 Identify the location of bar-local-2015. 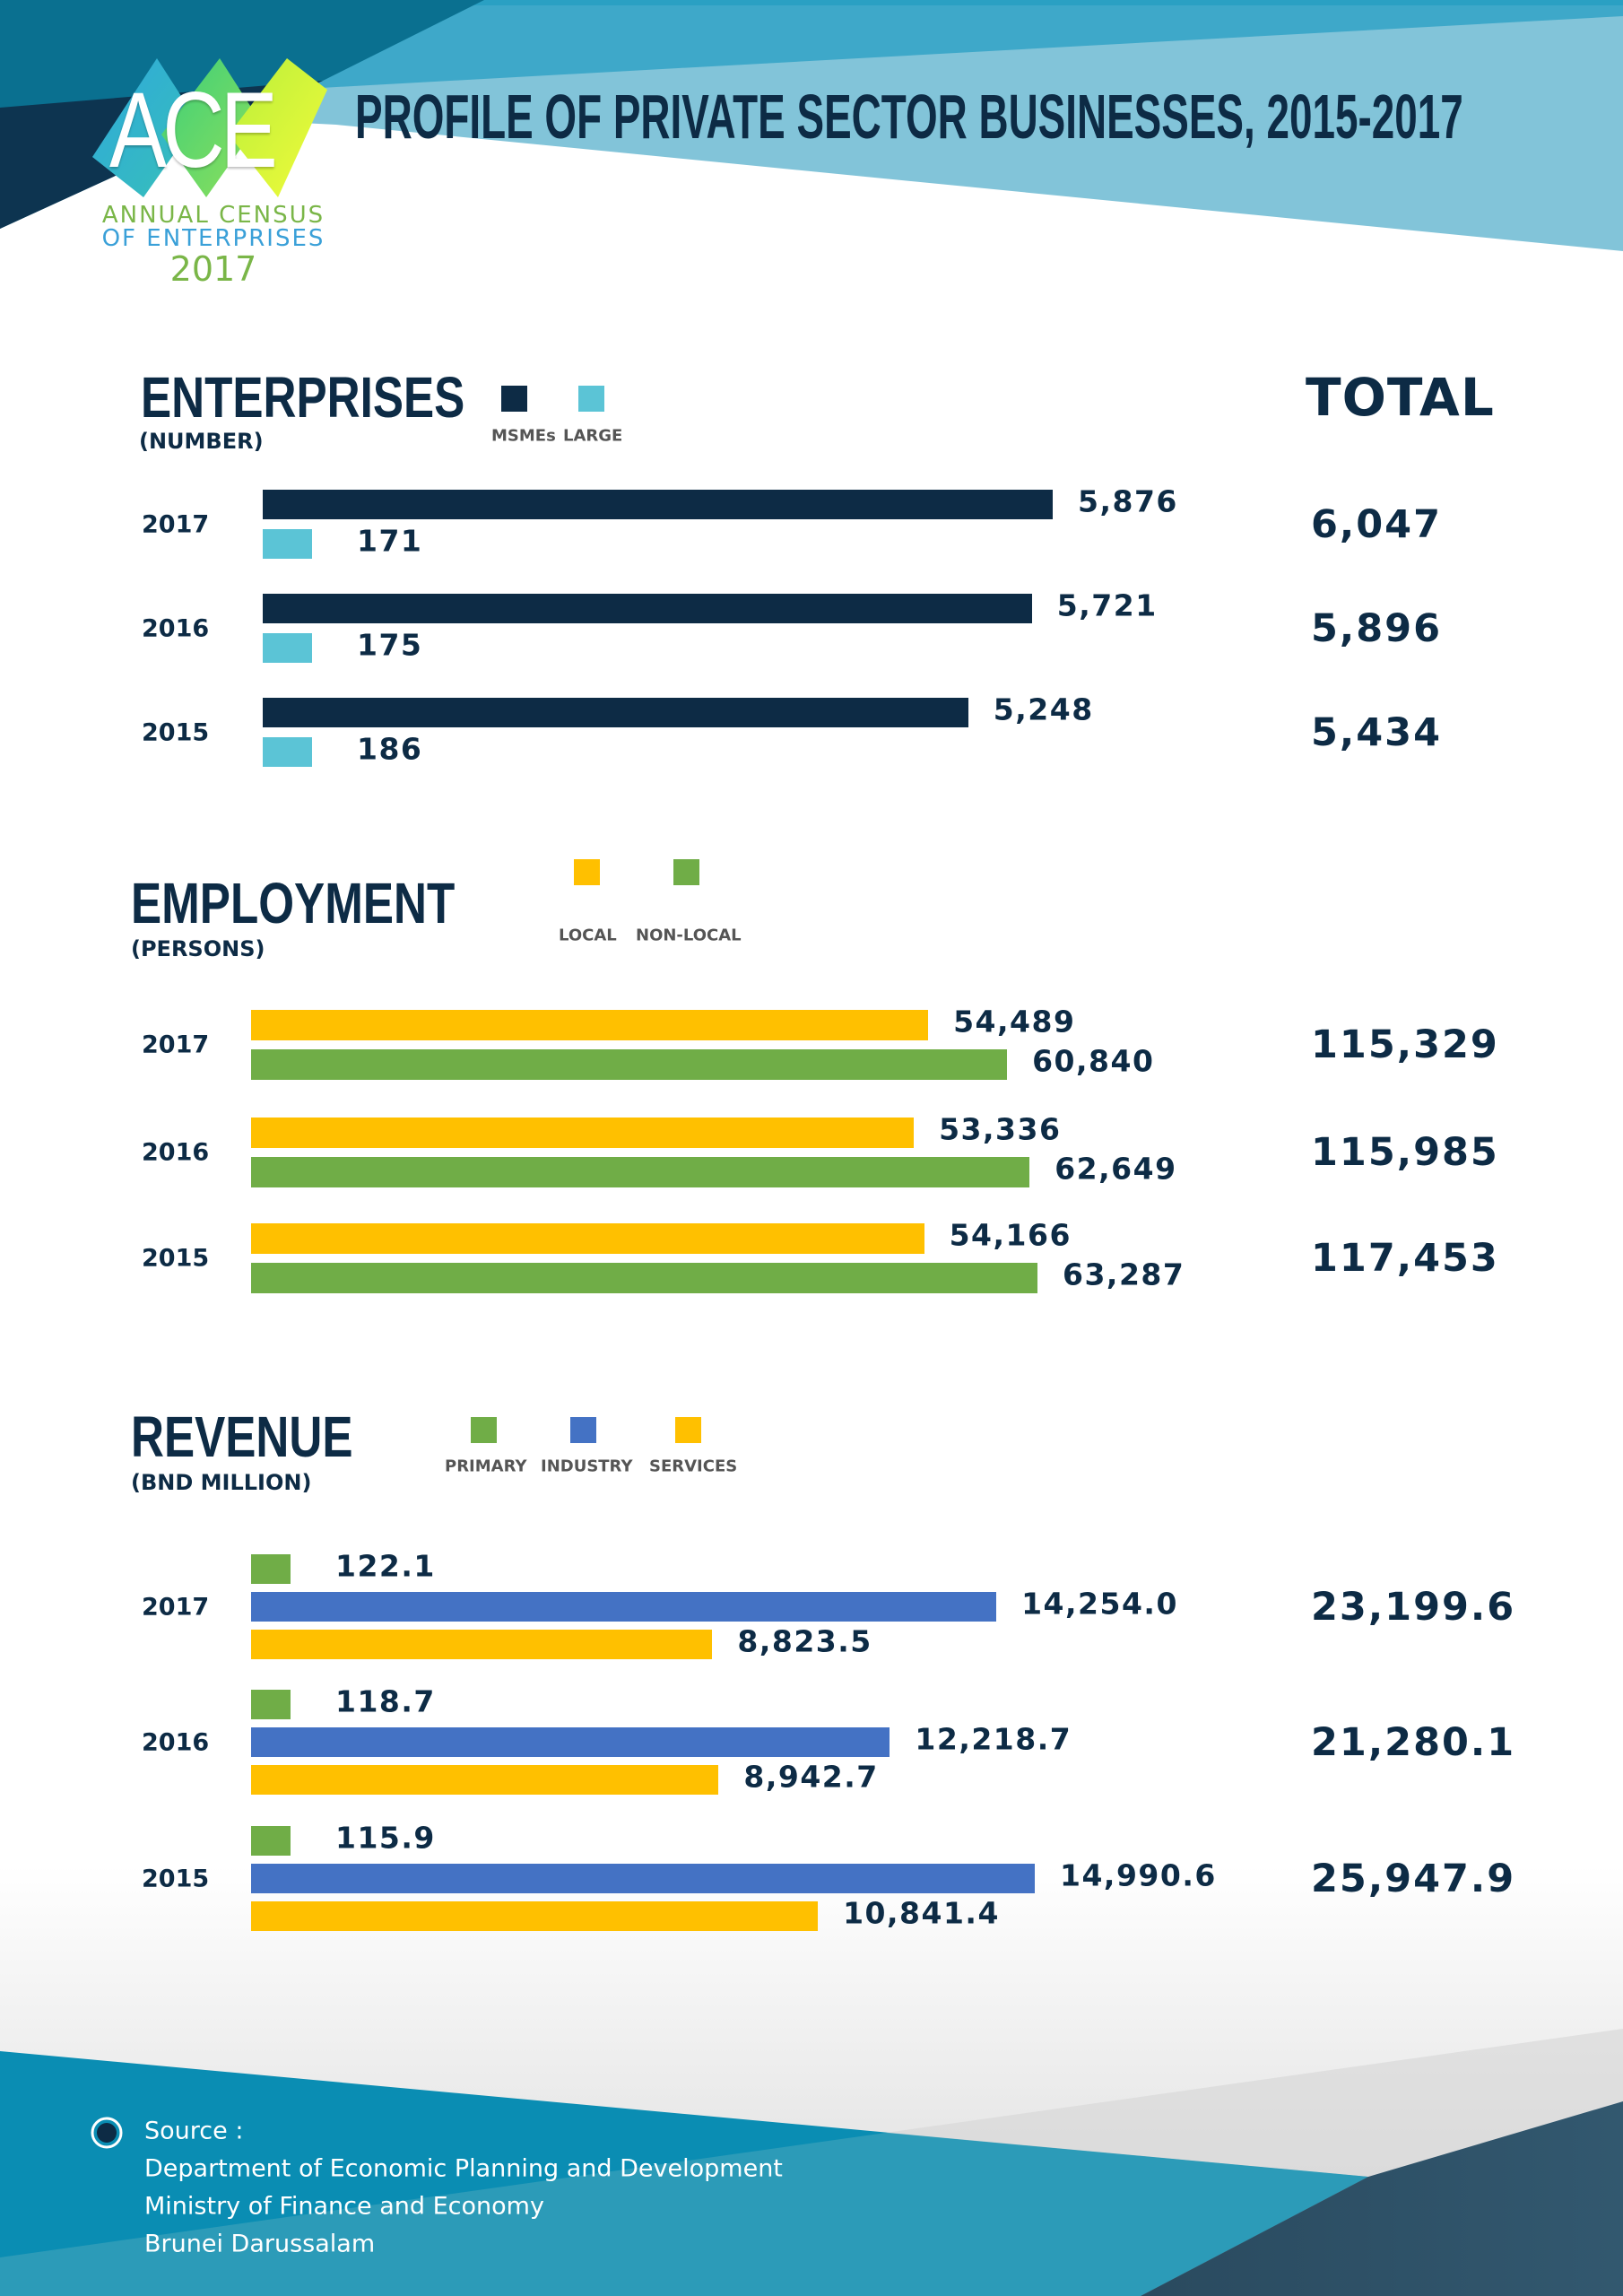
(587, 1238).